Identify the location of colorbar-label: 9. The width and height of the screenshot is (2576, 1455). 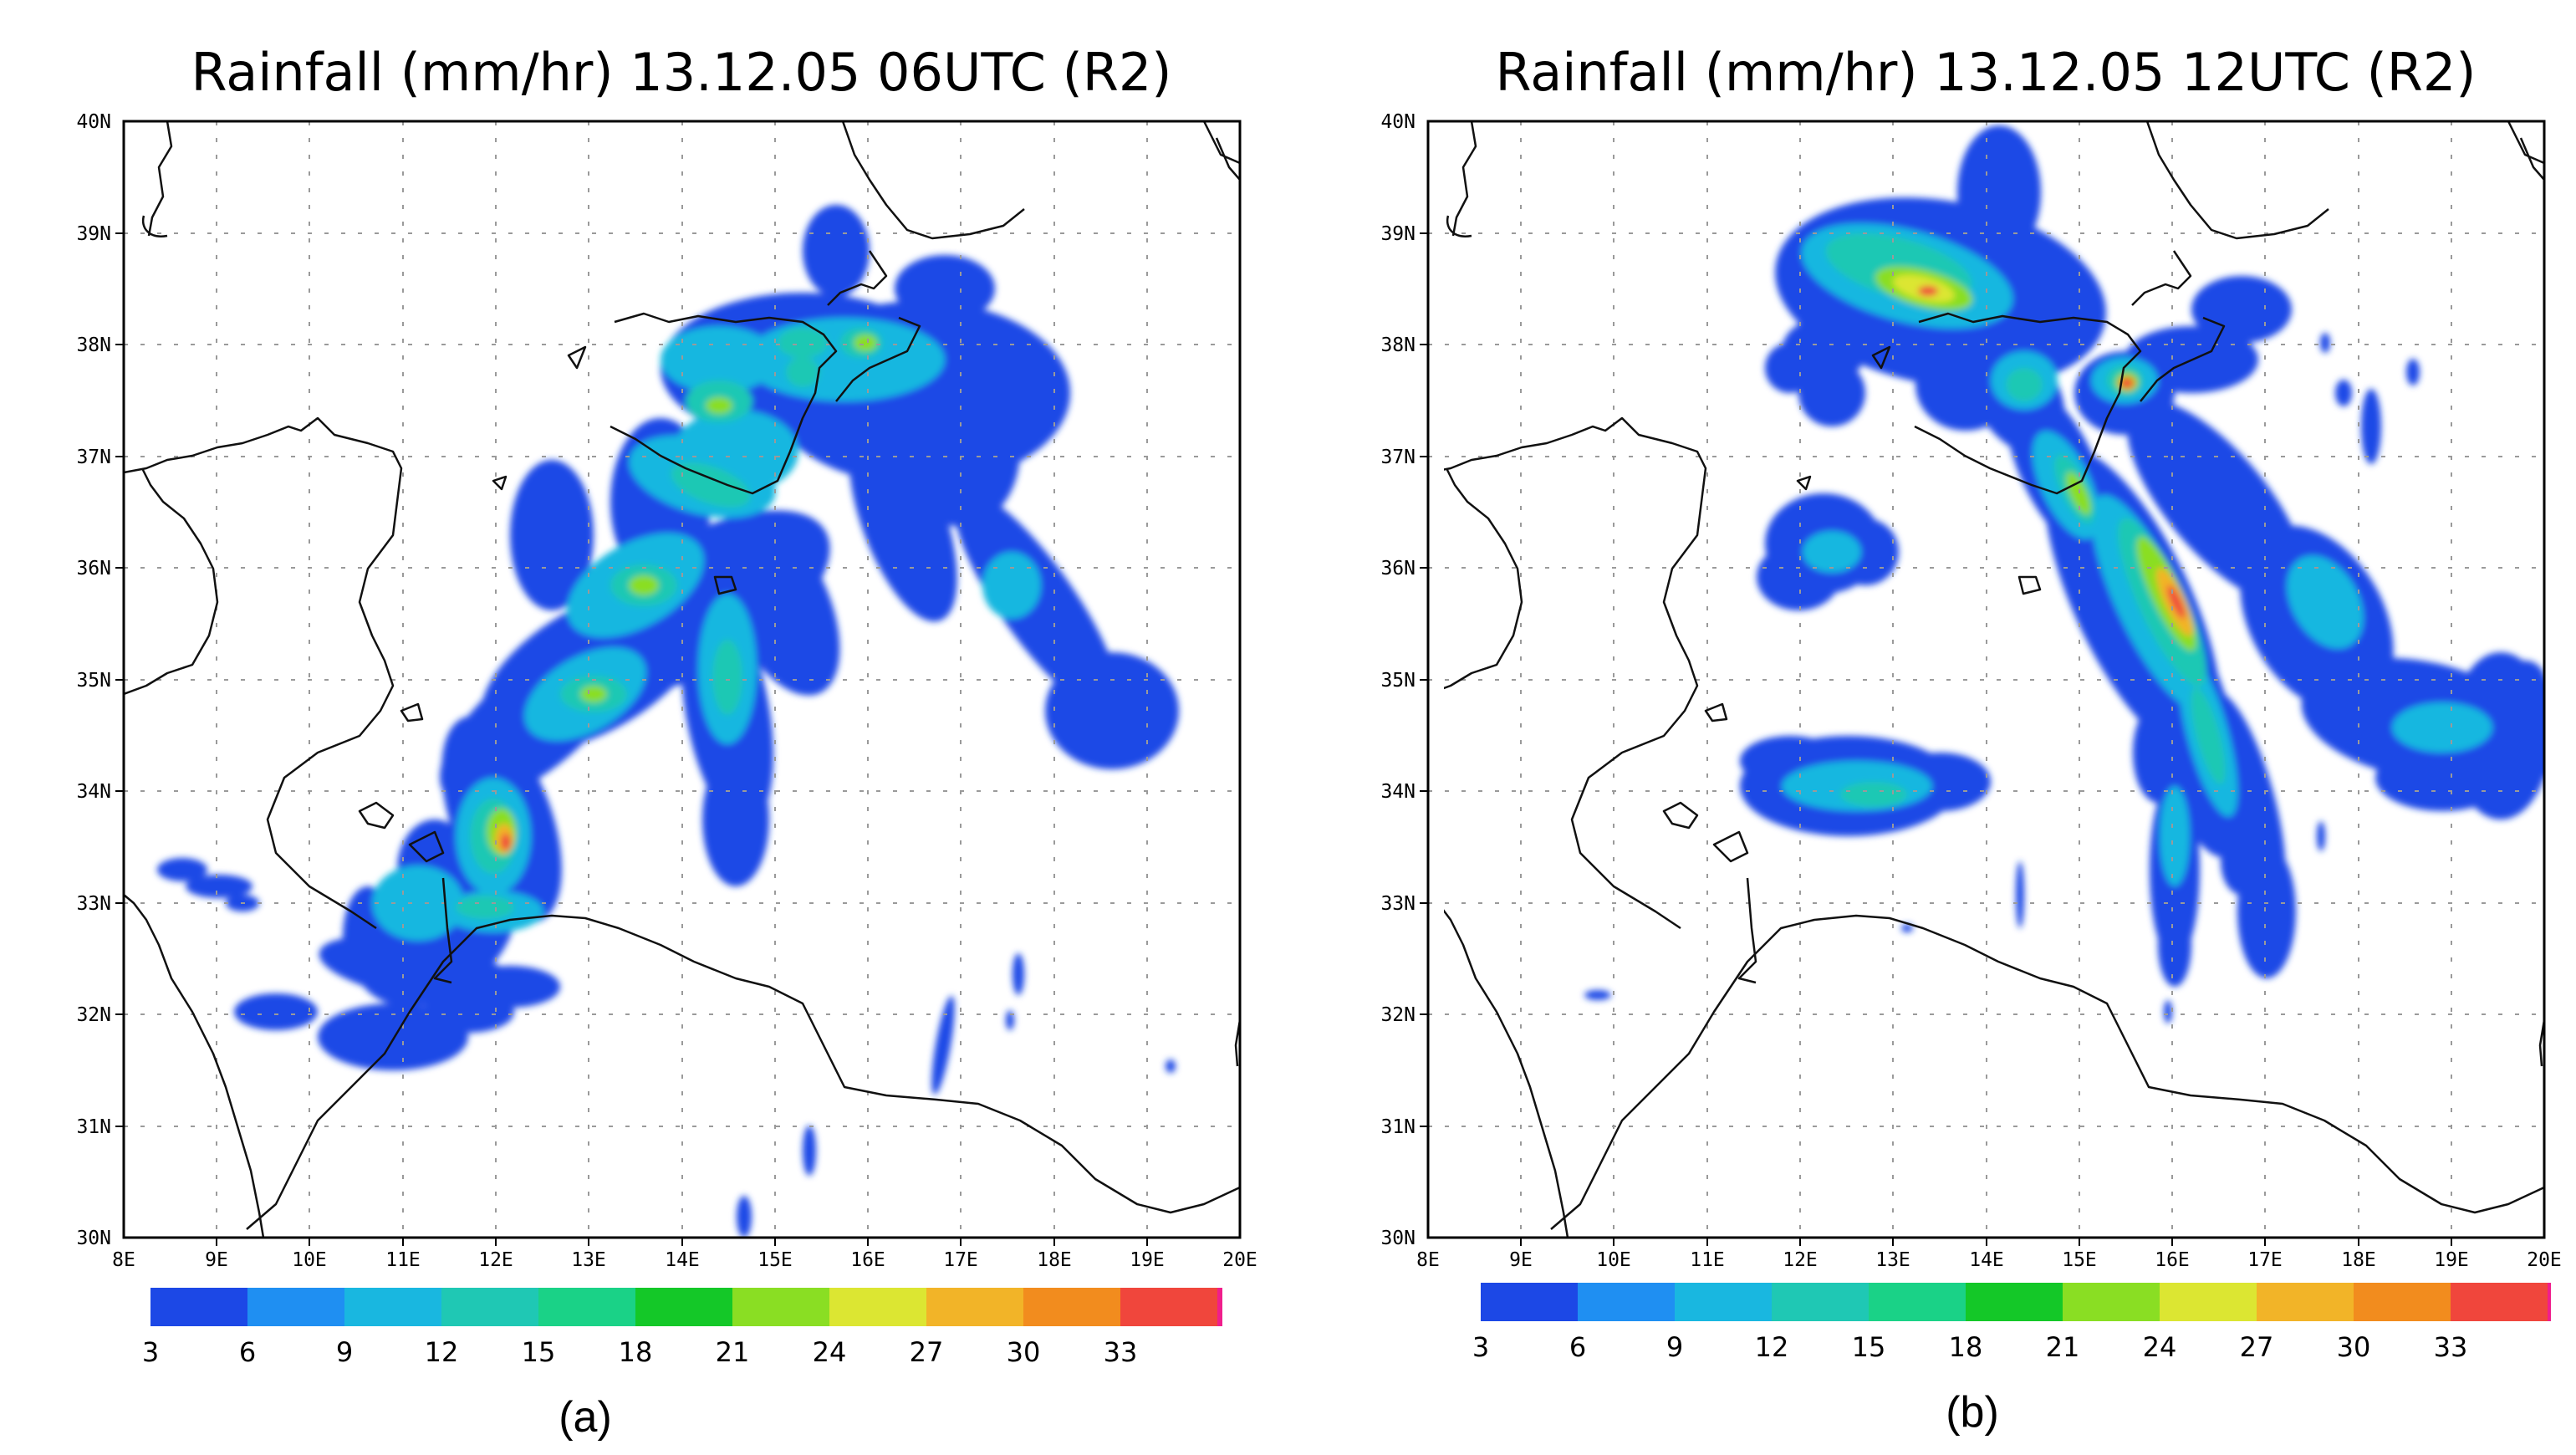
(344, 1352).